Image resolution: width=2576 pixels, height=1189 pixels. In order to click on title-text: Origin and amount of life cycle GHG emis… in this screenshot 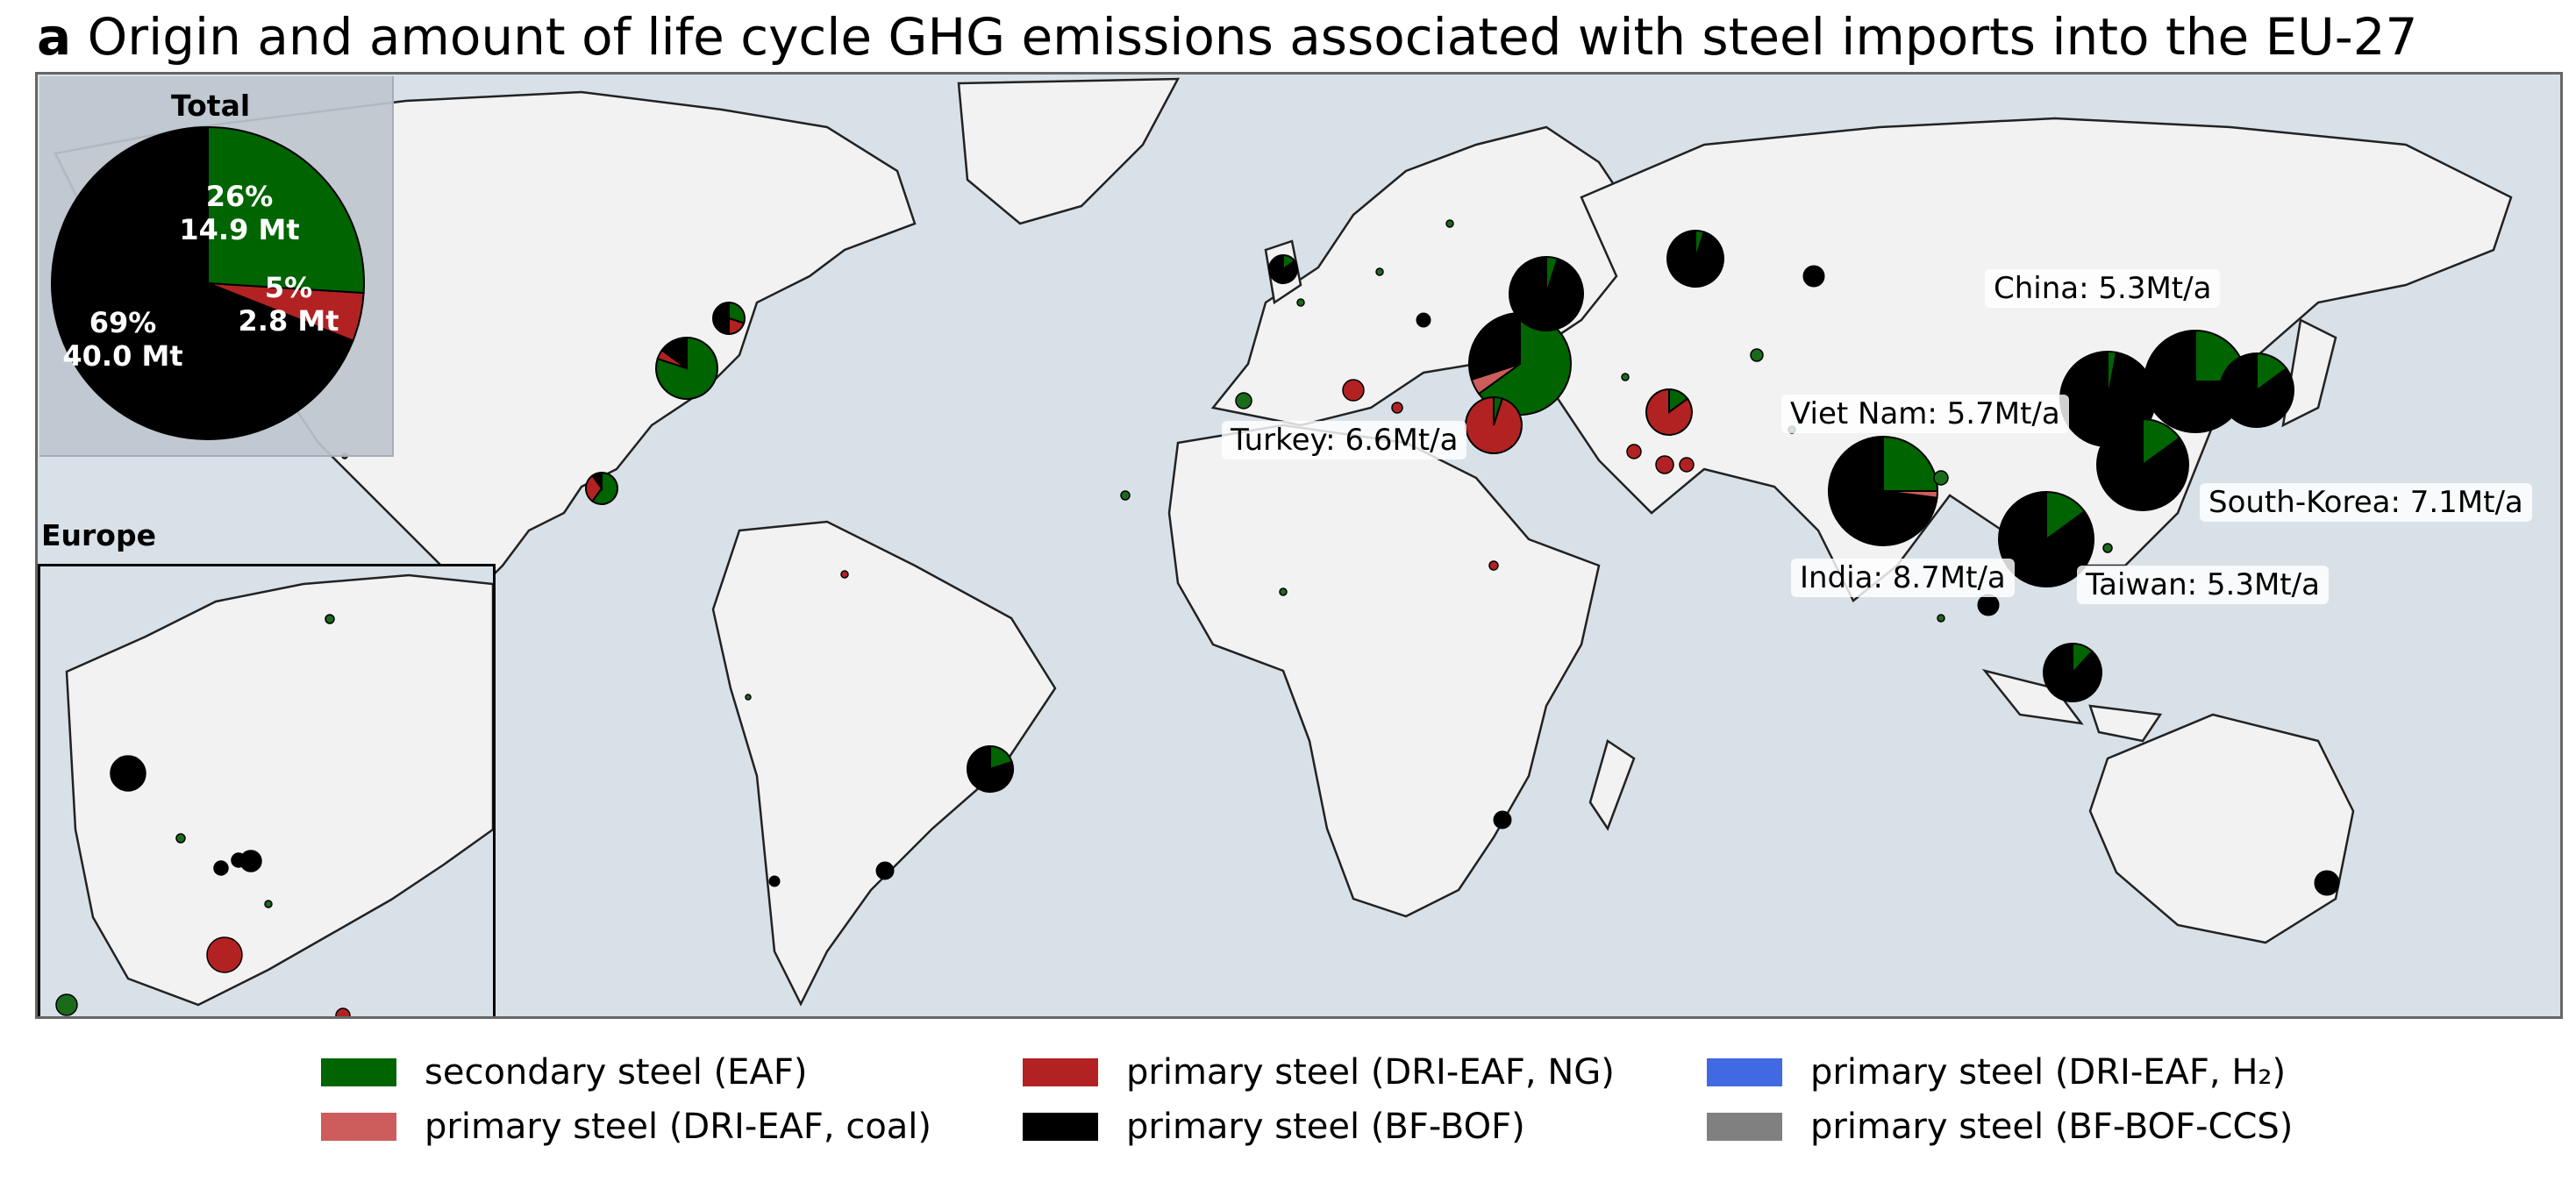, I will do `click(1253, 37)`.